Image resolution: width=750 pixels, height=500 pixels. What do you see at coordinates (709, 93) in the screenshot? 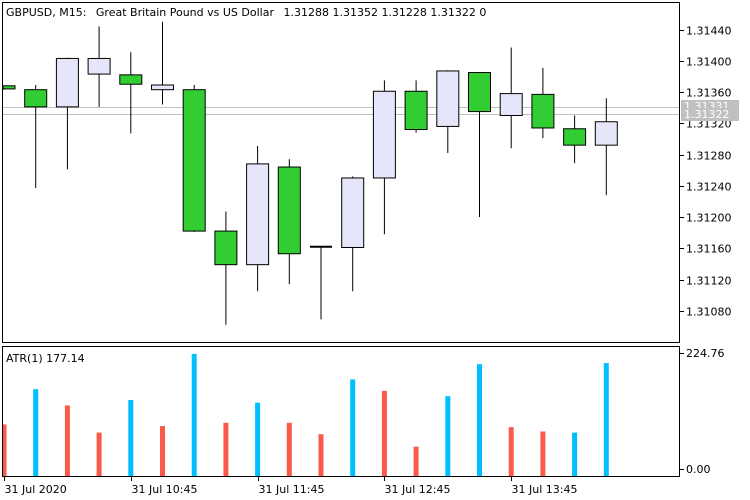
I see `price-tick-label: 1.31360` at bounding box center [709, 93].